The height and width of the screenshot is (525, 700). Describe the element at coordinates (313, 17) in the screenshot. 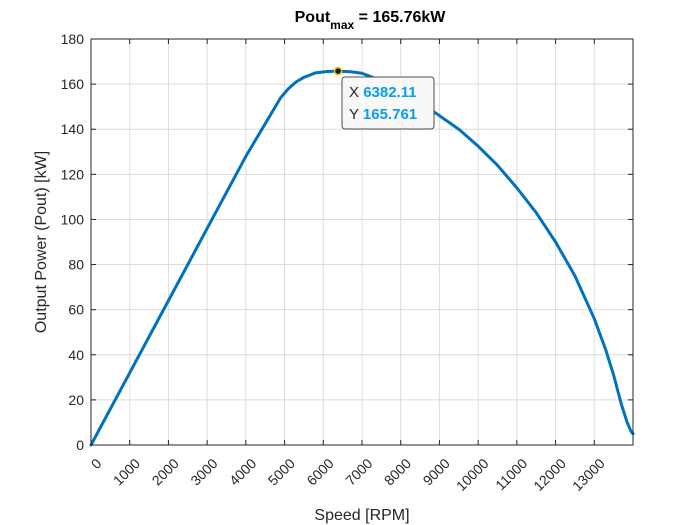

I see `title-main: Pout` at that location.